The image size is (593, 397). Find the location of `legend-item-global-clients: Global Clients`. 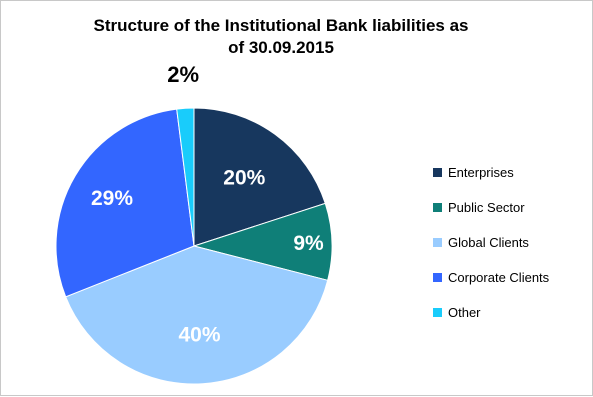

legend-item-global-clients: Global Clients is located at coordinates (513, 242).